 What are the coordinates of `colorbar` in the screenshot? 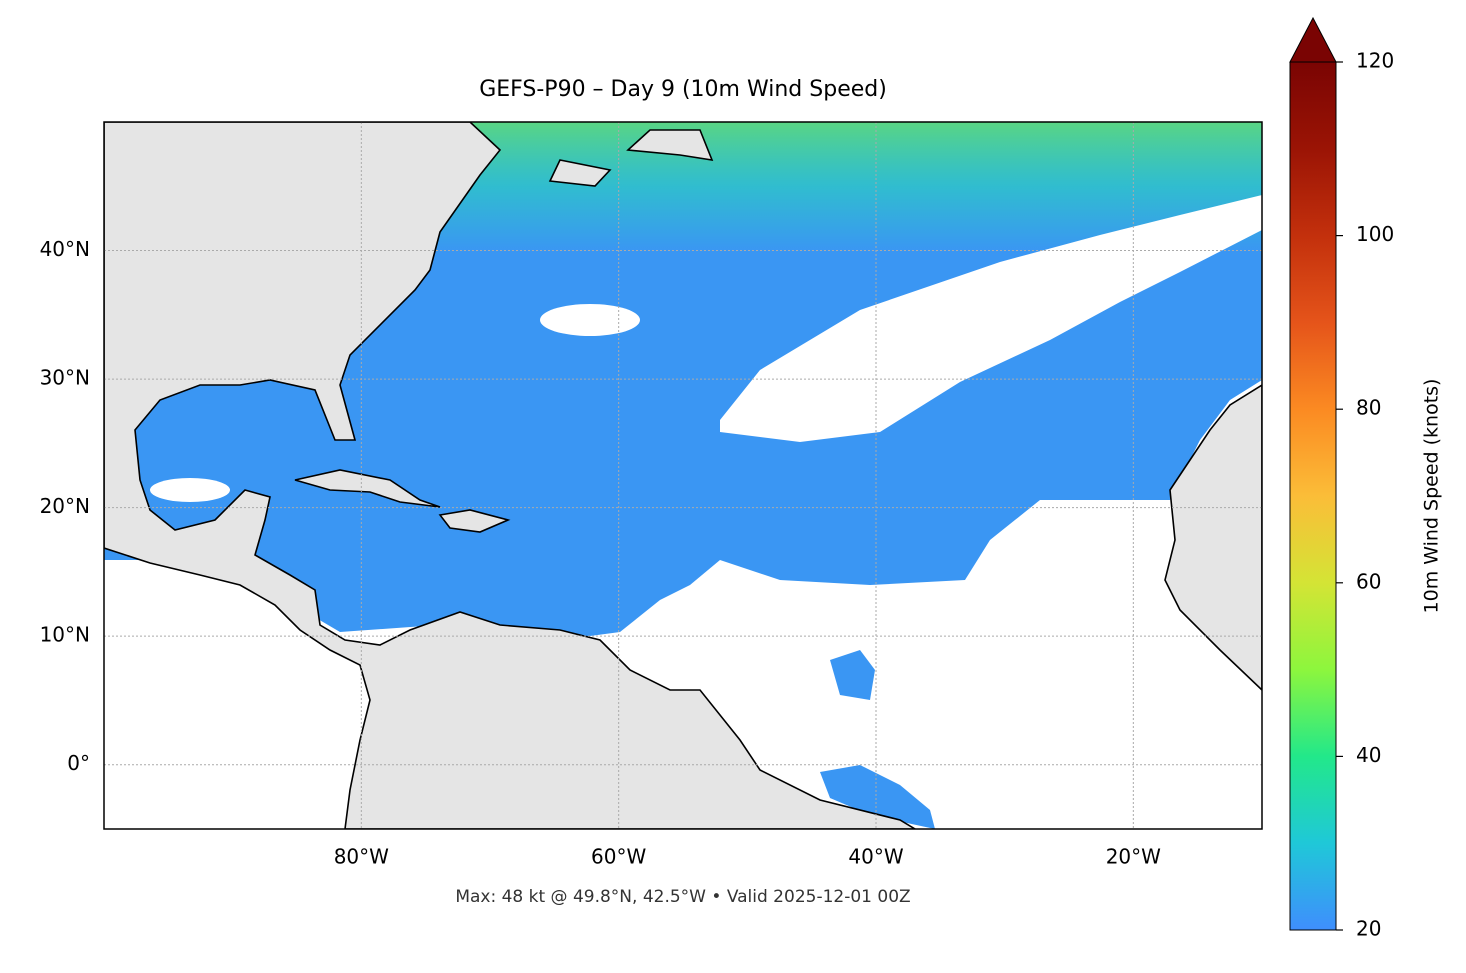 It's located at (1313, 496).